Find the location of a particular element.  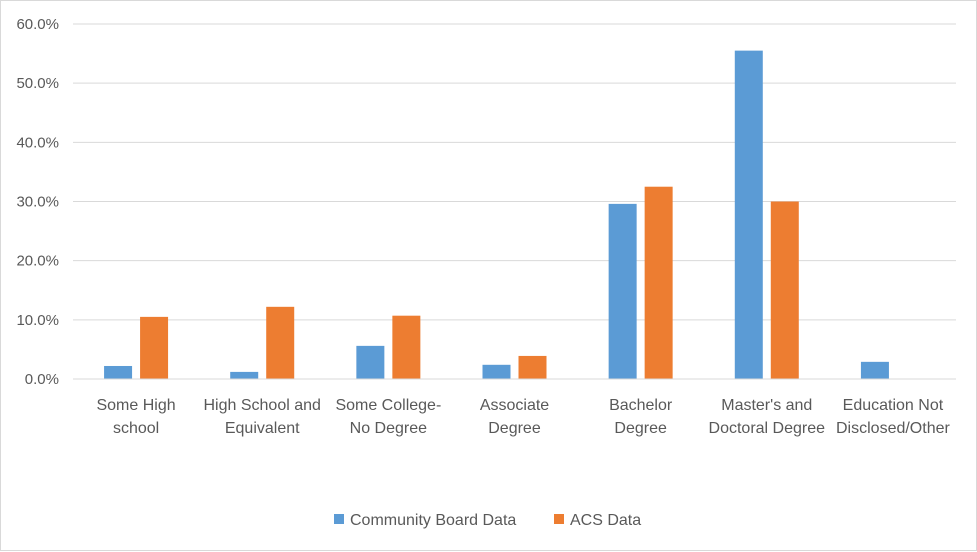

y-tick-label: 50.0% is located at coordinates (37, 83).